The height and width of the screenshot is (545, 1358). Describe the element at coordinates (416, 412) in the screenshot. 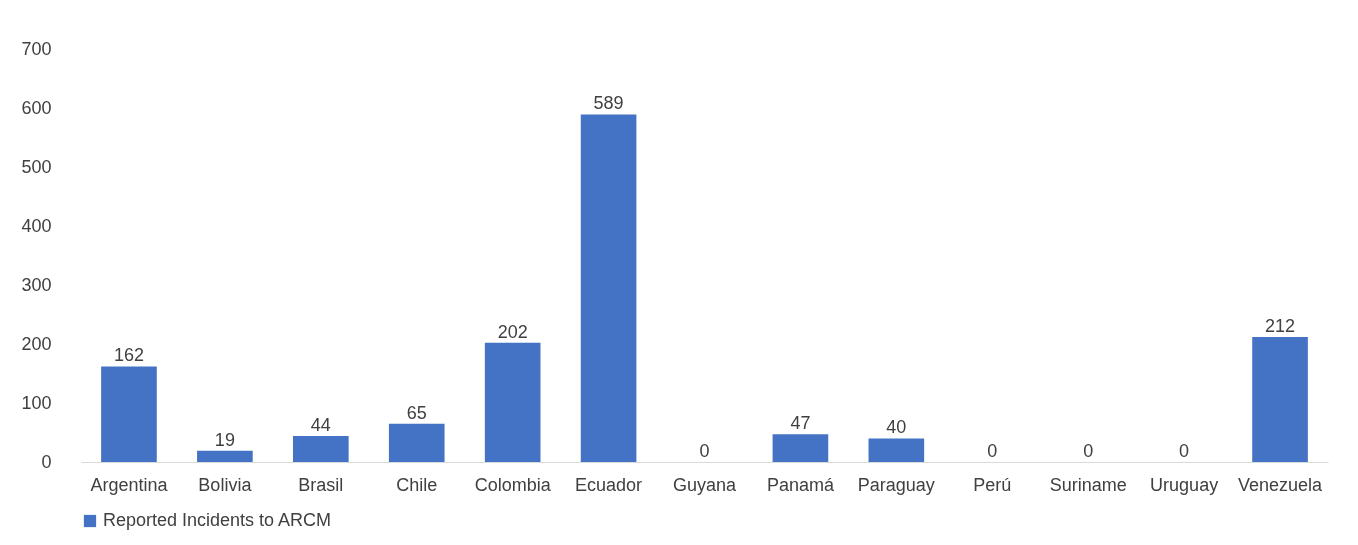

I see `data-label: 65` at that location.